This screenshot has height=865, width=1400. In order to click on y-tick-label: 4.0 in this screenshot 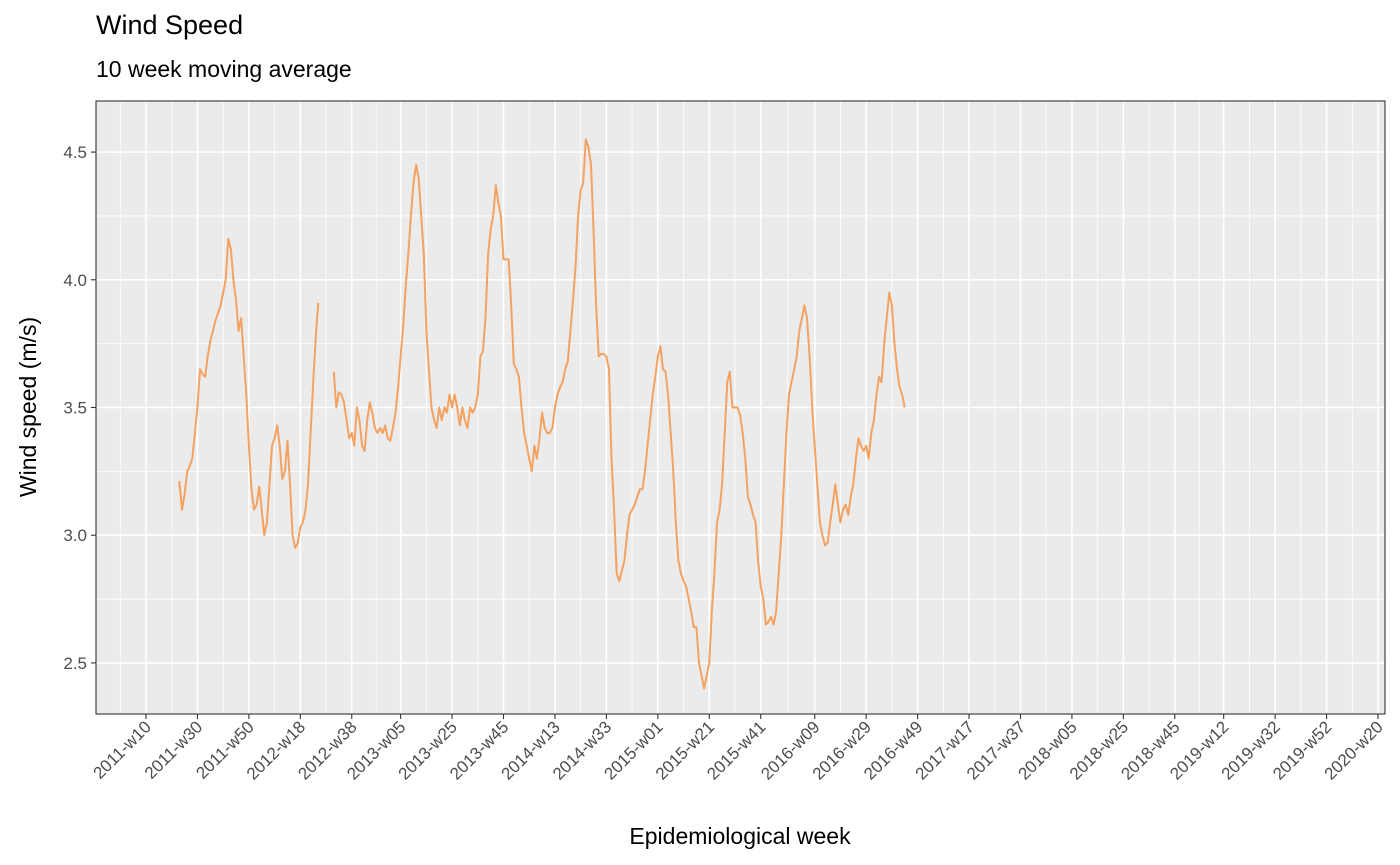, I will do `click(75, 280)`.